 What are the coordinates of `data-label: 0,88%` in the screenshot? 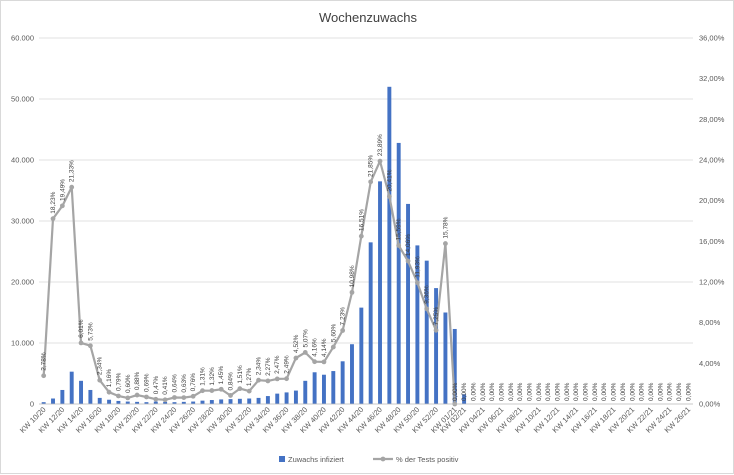 It's located at (137, 380).